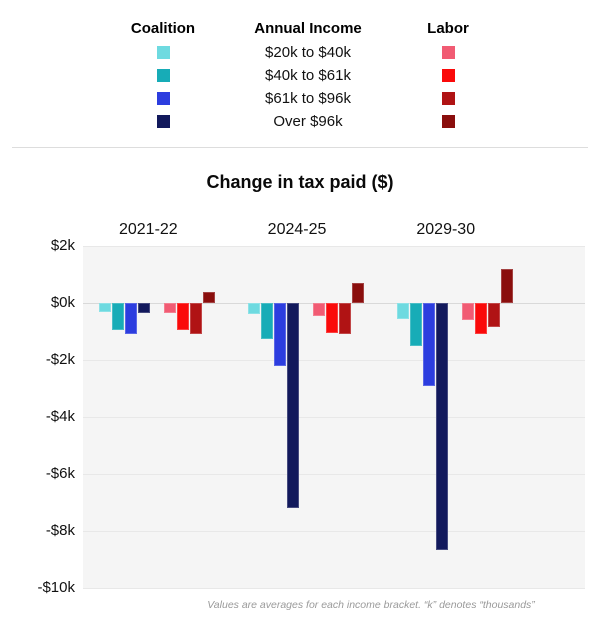 The width and height of the screenshot is (600, 630). I want to click on chart-title: Change in tax paid ($), so click(300, 182).